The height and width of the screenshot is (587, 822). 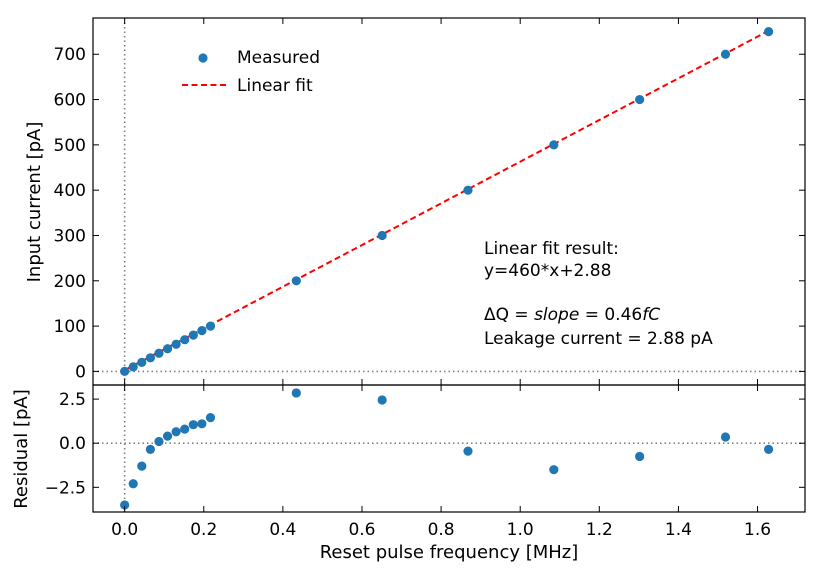 I want to click on annotation-equation: y=460*x+2.88, so click(x=547, y=271).